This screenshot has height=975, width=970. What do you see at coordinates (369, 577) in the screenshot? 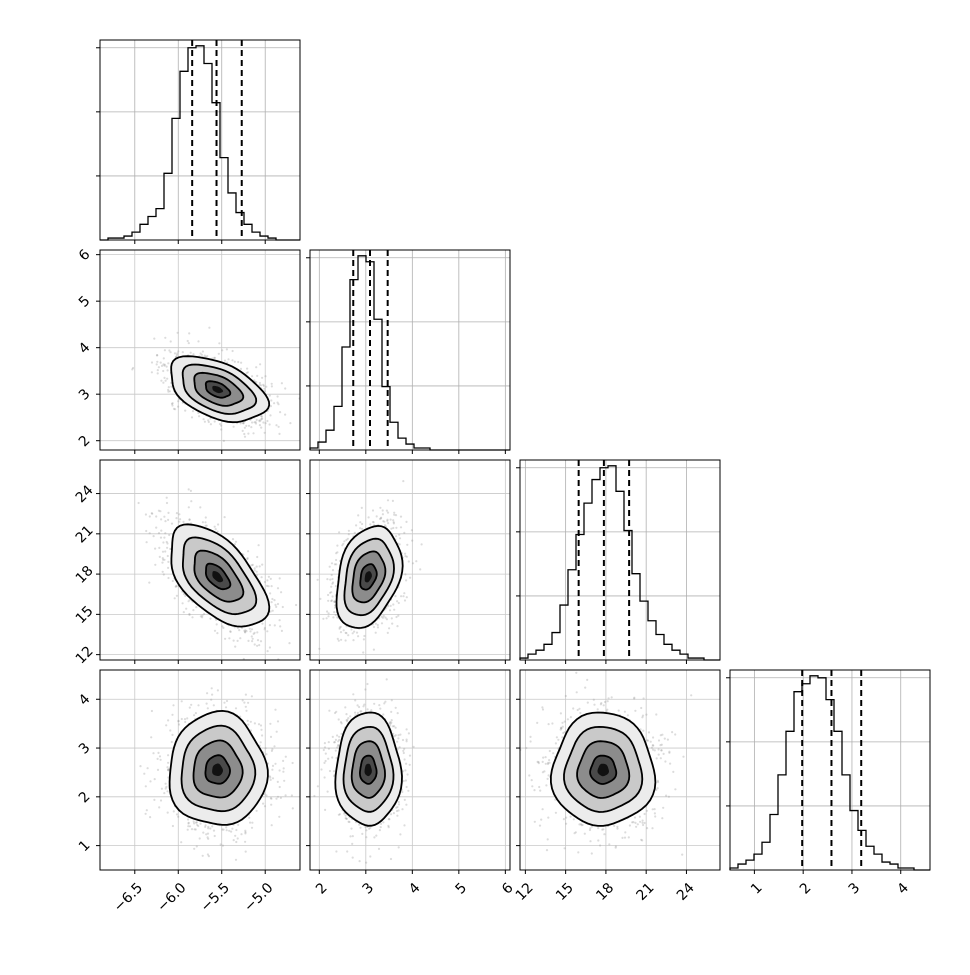
I see `contour-line` at bounding box center [369, 577].